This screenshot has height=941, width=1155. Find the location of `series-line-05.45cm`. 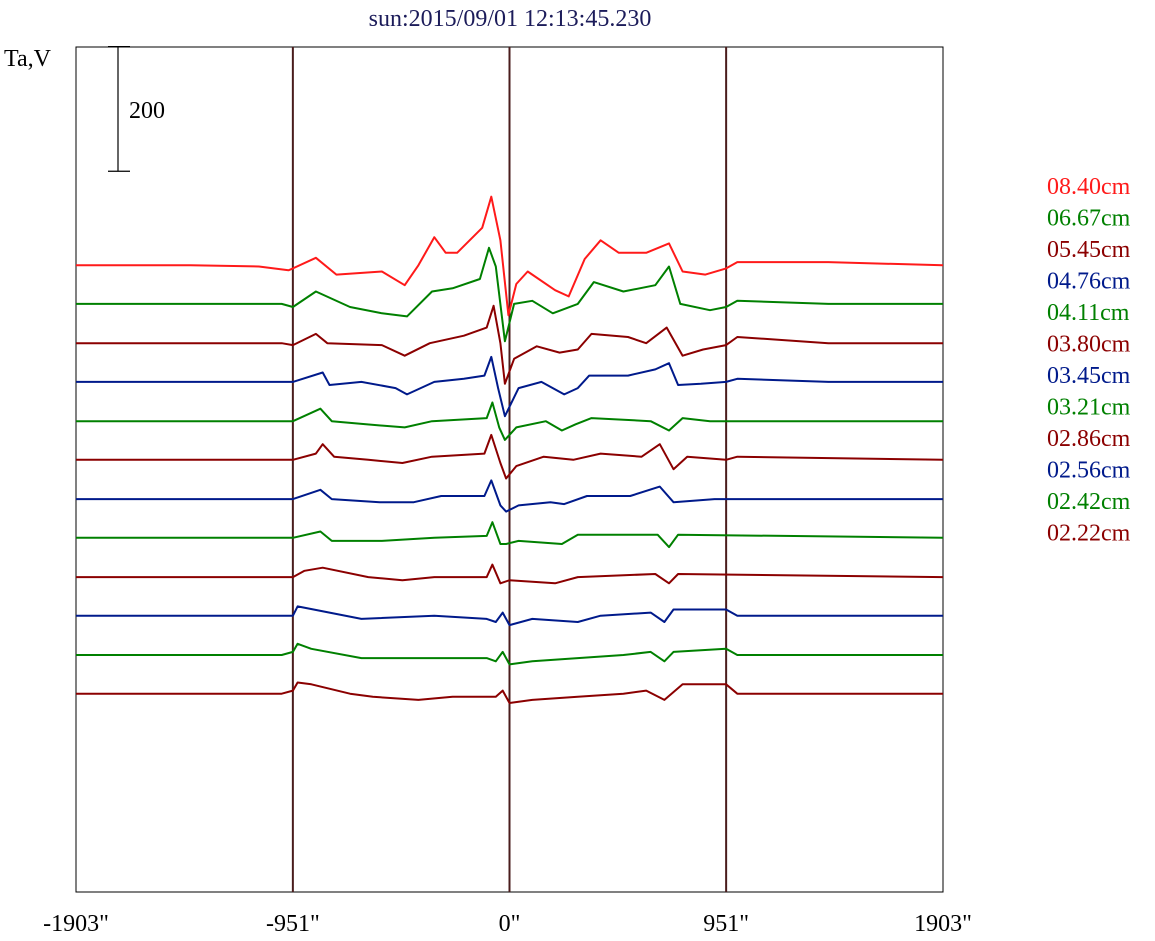

series-line-05.45cm is located at coordinates (509, 344).